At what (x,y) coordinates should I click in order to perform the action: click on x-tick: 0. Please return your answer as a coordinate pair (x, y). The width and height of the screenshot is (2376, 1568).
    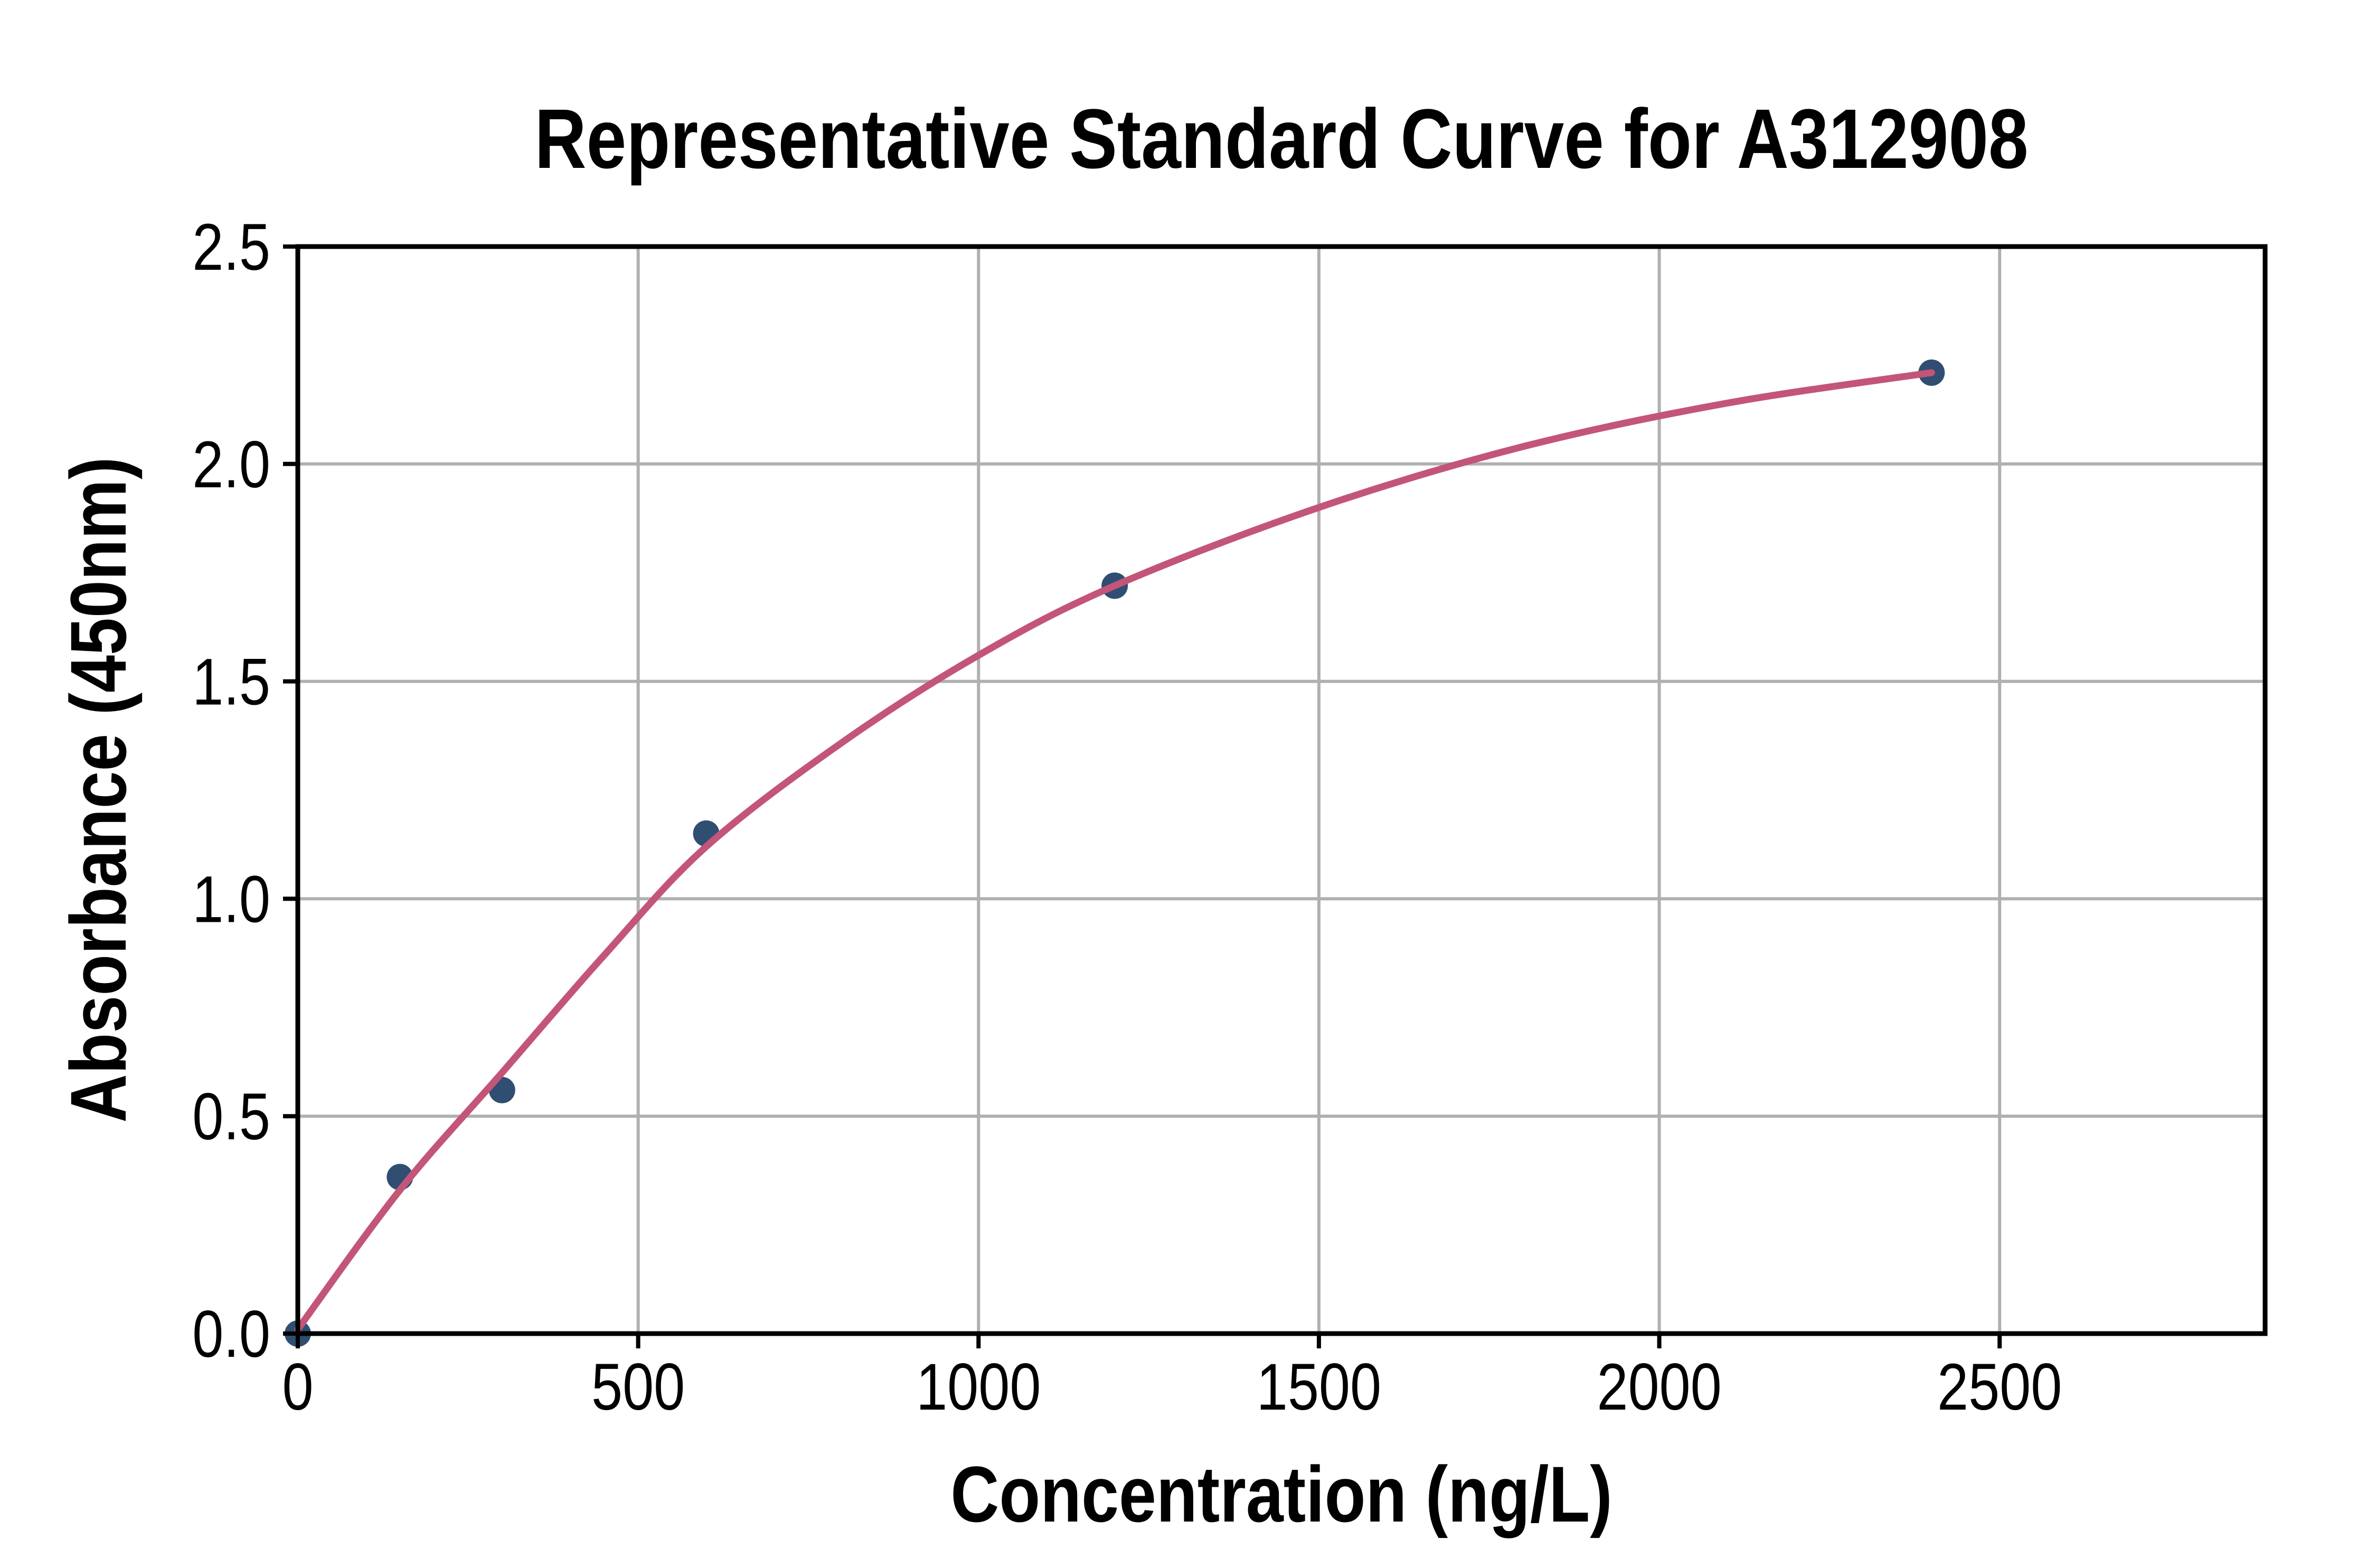
    Looking at the image, I should click on (298, 1387).